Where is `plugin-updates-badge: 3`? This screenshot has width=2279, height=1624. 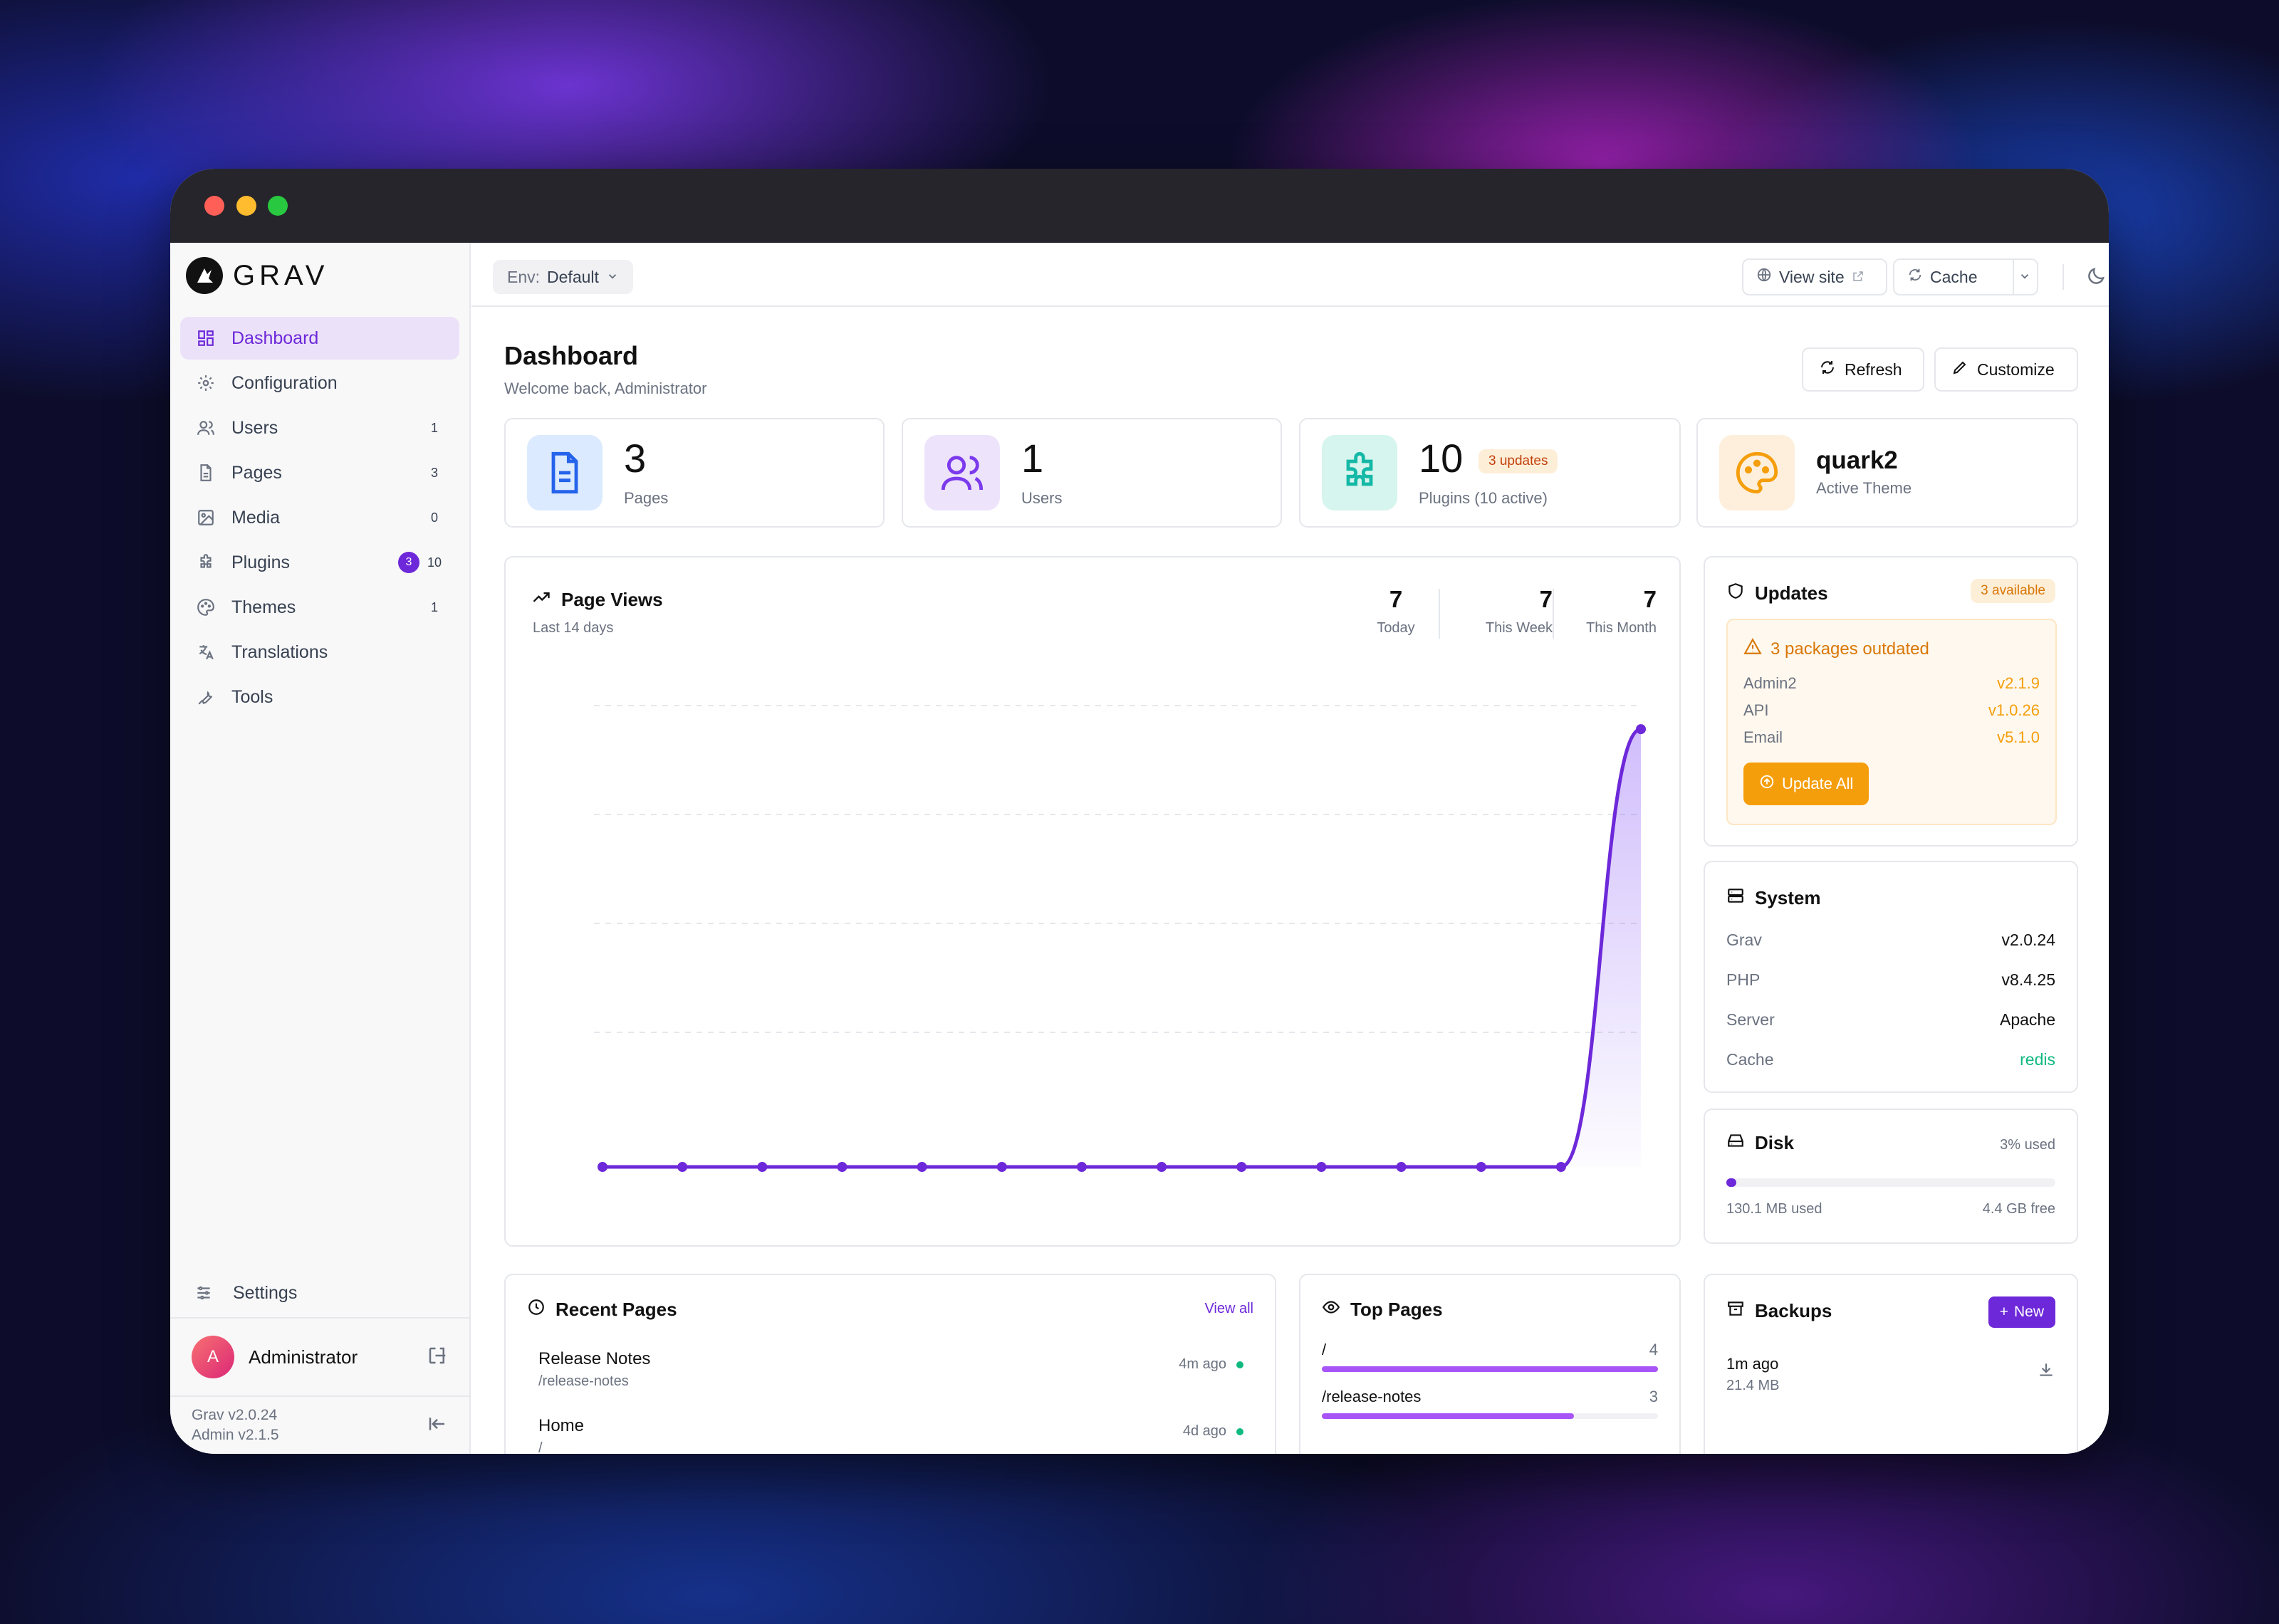 plugin-updates-badge: 3 is located at coordinates (408, 562).